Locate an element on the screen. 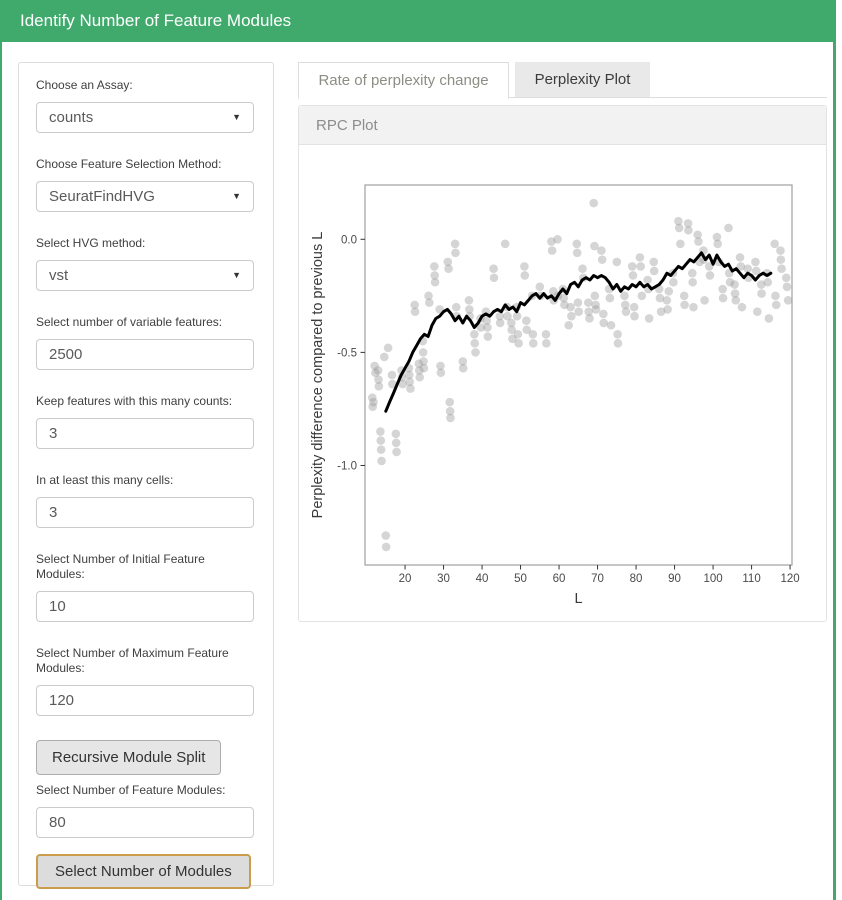 Image resolution: width=842 pixels, height=900 pixels. svg-text: 80 is located at coordinates (636, 579).